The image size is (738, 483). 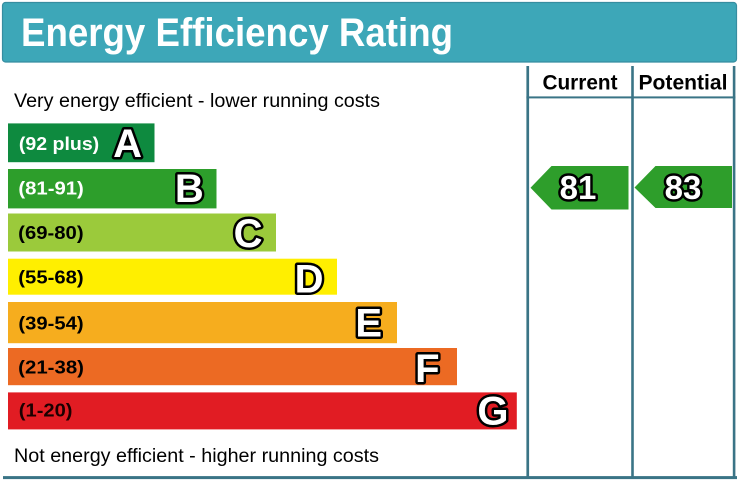 What do you see at coordinates (248, 234) in the screenshot?
I see `svg-text: C` at bounding box center [248, 234].